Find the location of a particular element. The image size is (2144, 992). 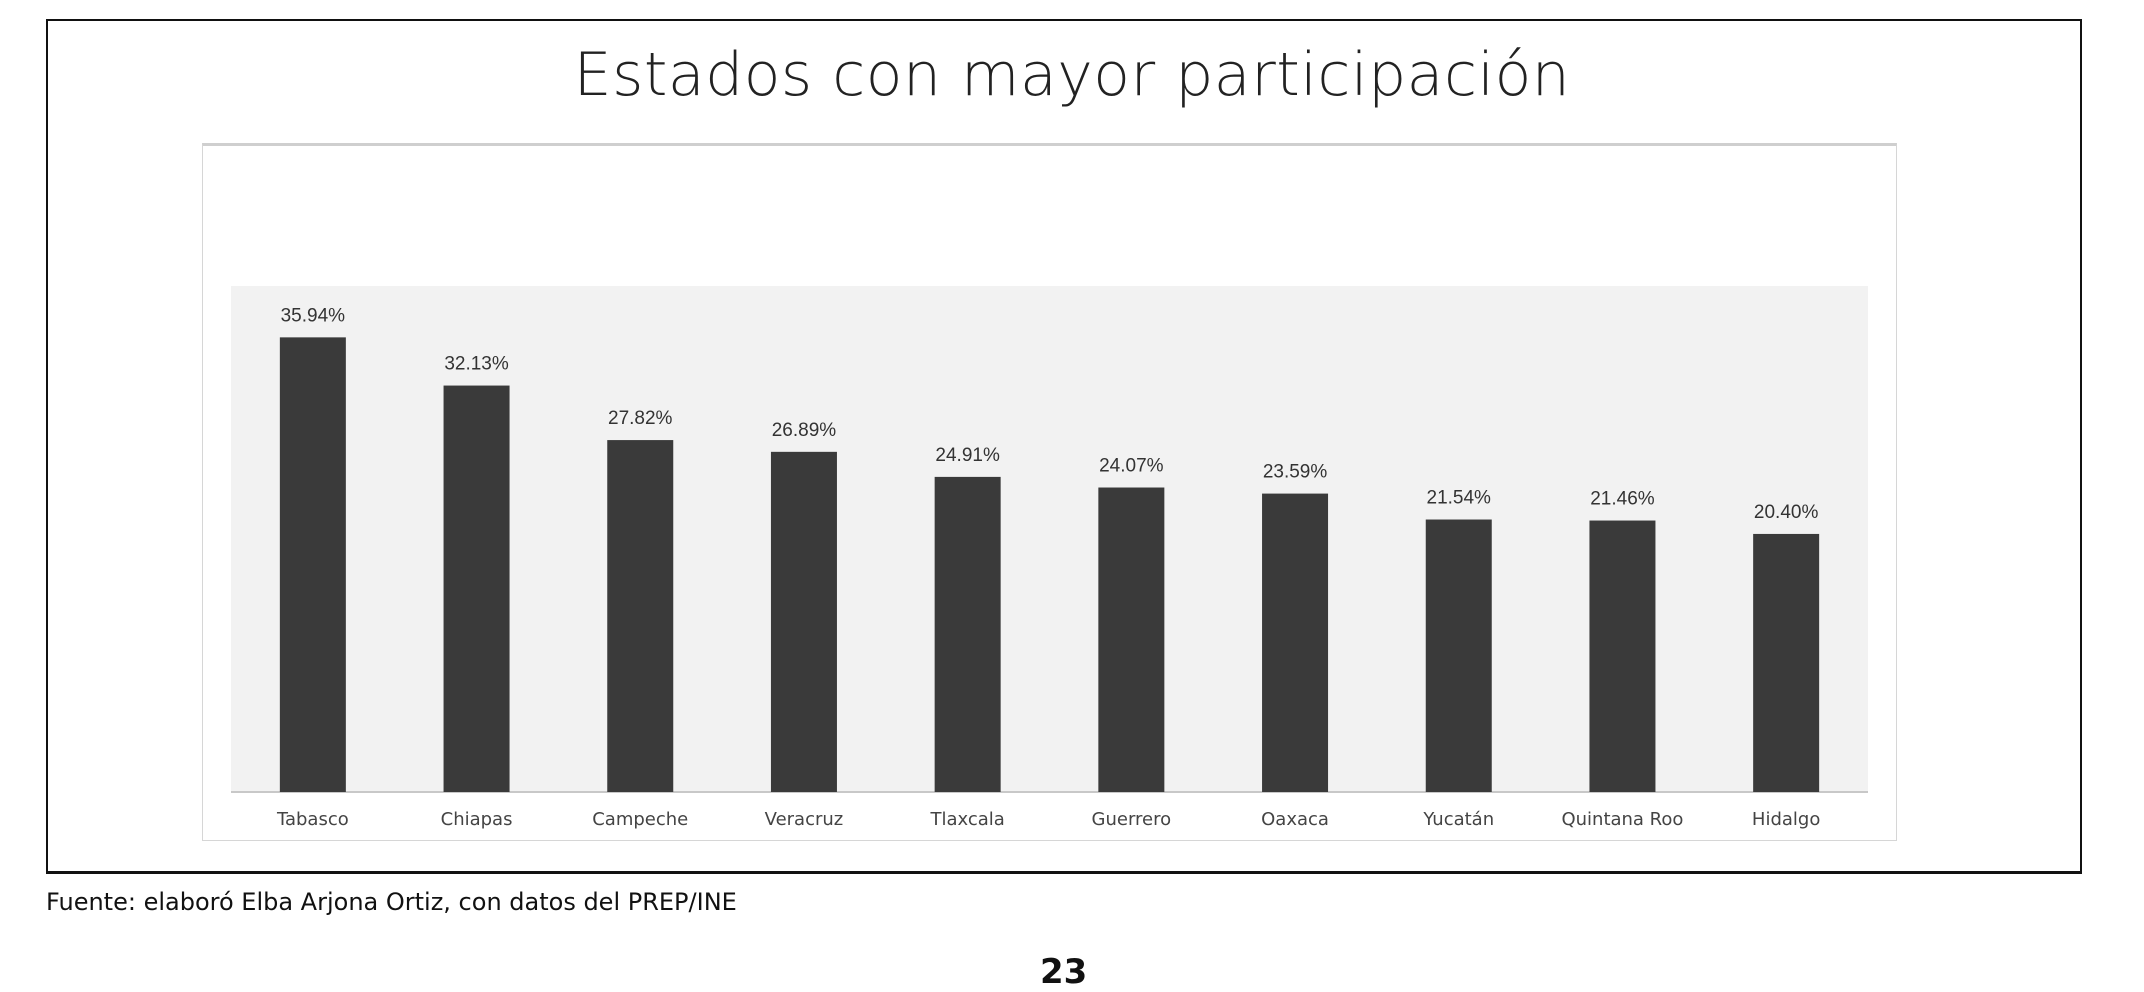

data-label: 26.89% is located at coordinates (804, 430).